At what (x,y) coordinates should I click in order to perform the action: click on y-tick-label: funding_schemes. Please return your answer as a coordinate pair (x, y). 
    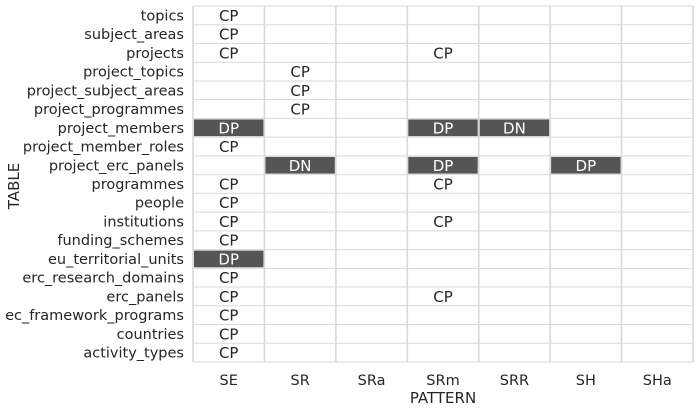
    Looking at the image, I should click on (120, 241).